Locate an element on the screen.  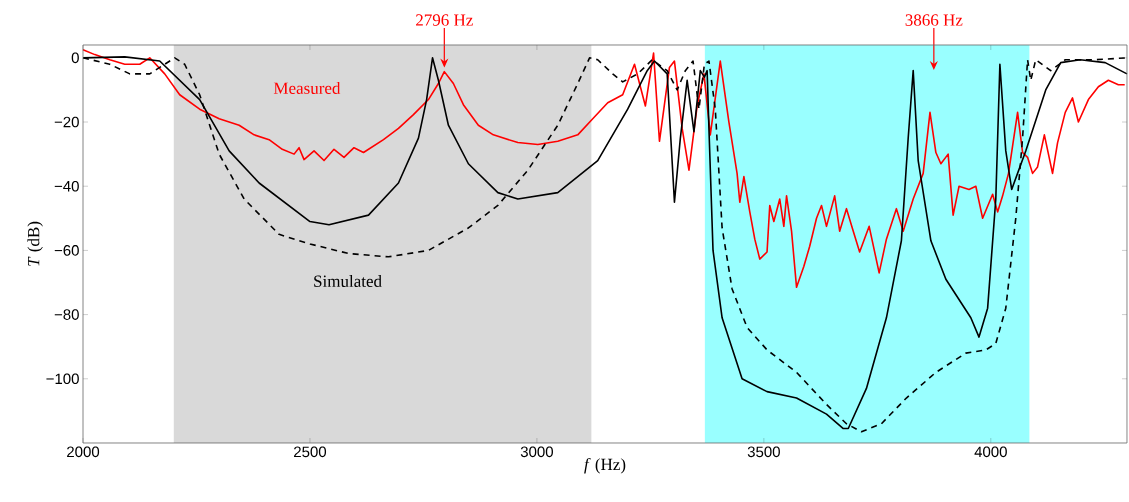
y-tick-label: 0 is located at coordinates (75, 58).